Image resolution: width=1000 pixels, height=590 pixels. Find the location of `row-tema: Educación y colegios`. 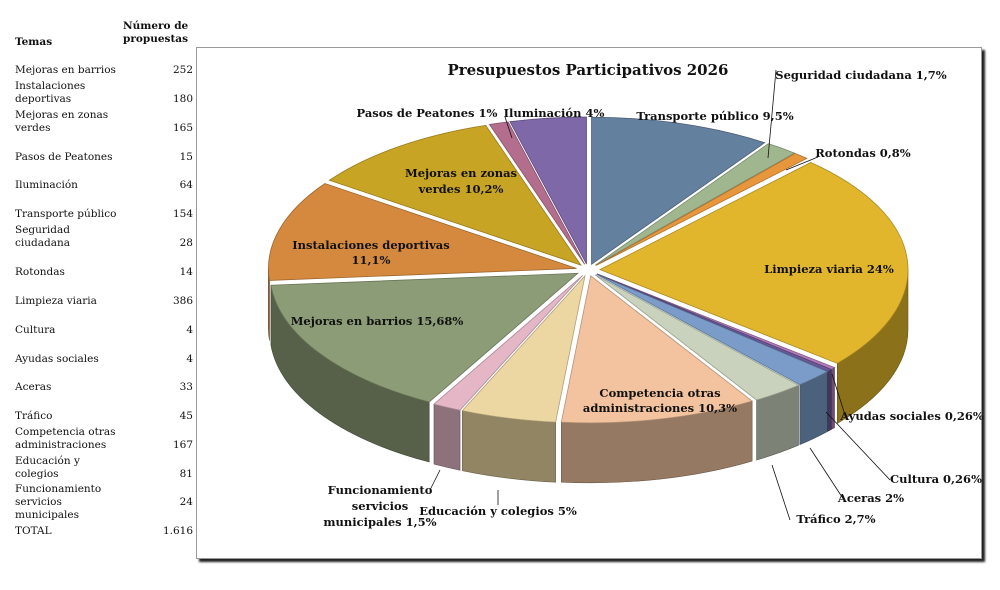

row-tema: Educación y colegios is located at coordinates (47, 467).